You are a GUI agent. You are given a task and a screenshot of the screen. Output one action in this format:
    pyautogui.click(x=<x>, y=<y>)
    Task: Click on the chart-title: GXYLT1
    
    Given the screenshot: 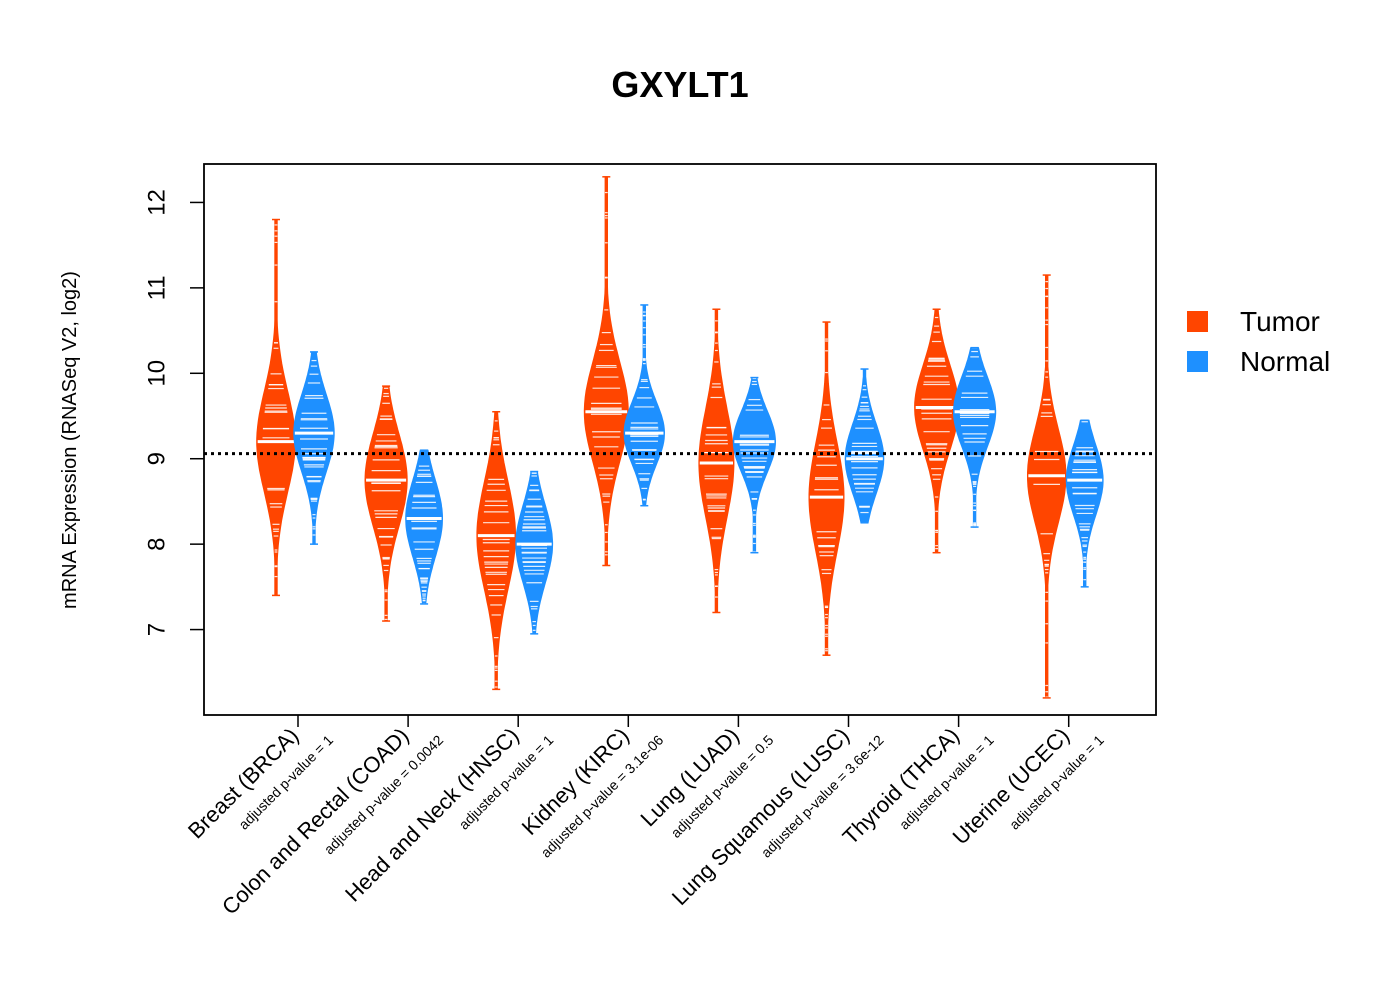 What is the action you would take?
    pyautogui.click(x=679, y=84)
    